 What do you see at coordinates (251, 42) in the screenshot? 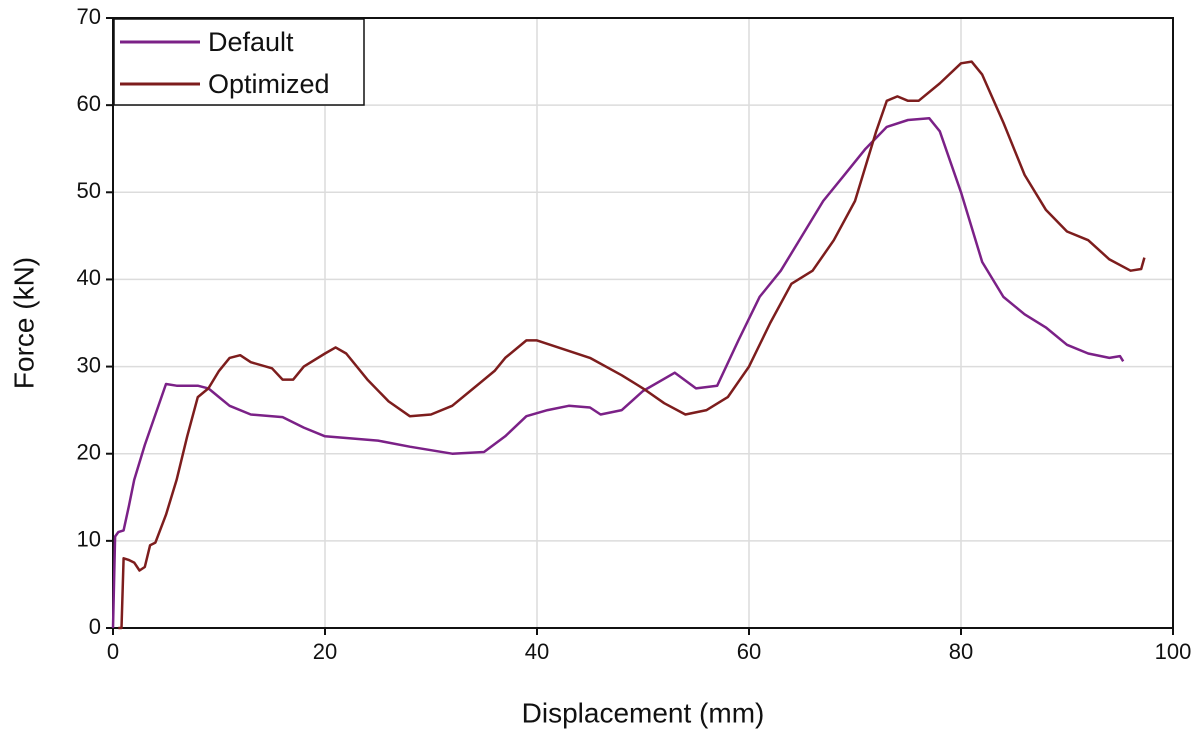
I see `legend-text: Default` at bounding box center [251, 42].